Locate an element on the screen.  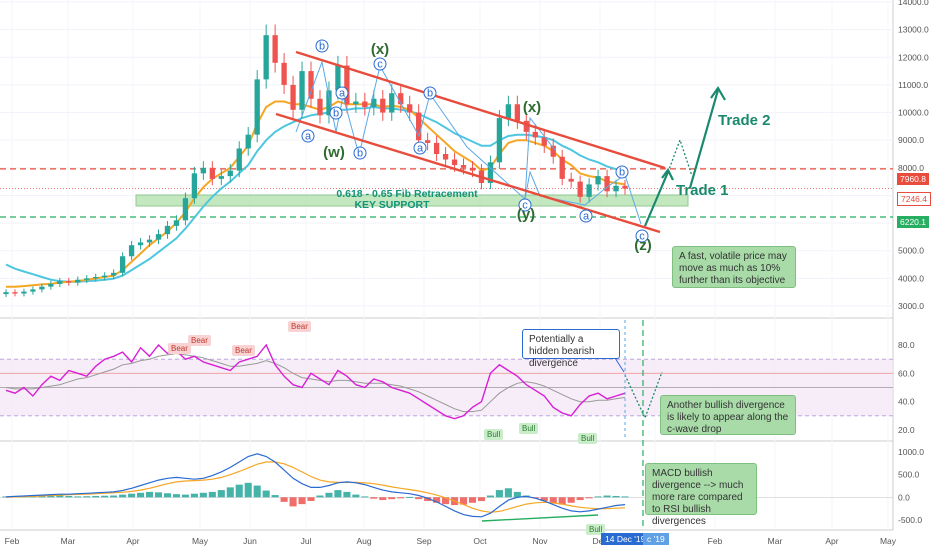
month-label: Dec is located at coordinates (600, 541).